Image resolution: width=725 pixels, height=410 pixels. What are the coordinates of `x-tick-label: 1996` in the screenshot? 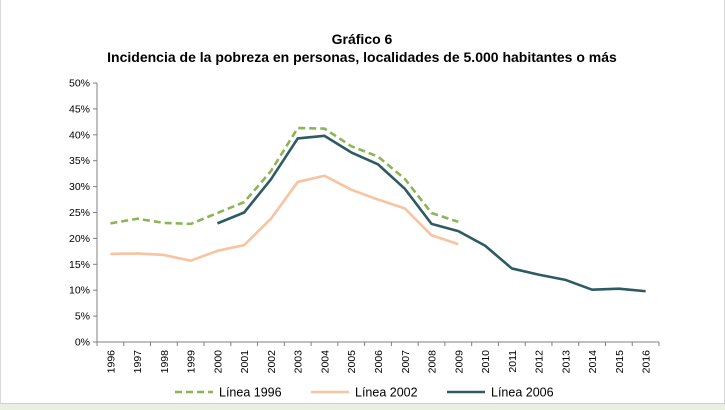 It's located at (111, 362).